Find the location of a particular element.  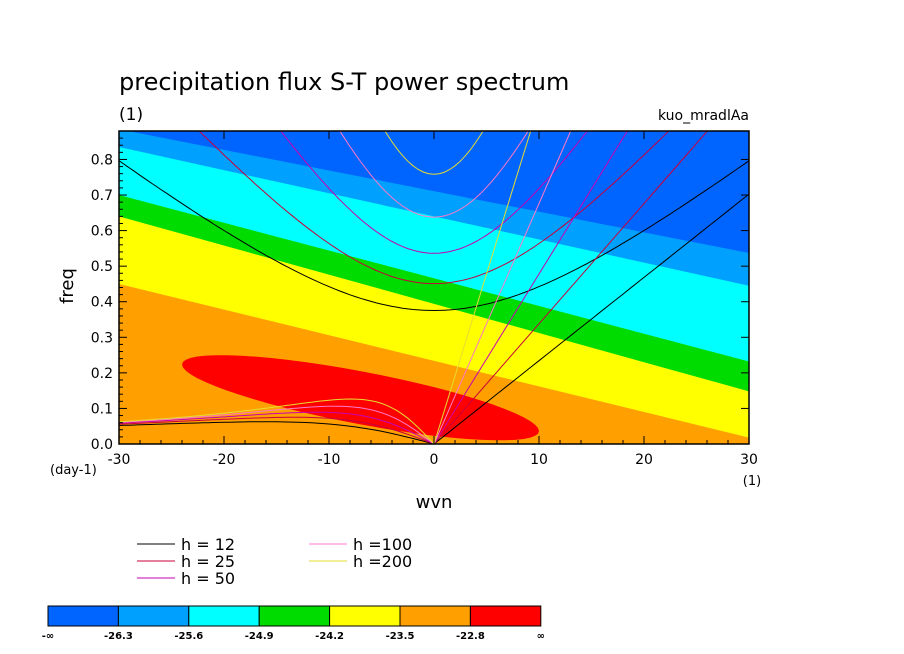

legend-label: h = 25 is located at coordinates (208, 561).